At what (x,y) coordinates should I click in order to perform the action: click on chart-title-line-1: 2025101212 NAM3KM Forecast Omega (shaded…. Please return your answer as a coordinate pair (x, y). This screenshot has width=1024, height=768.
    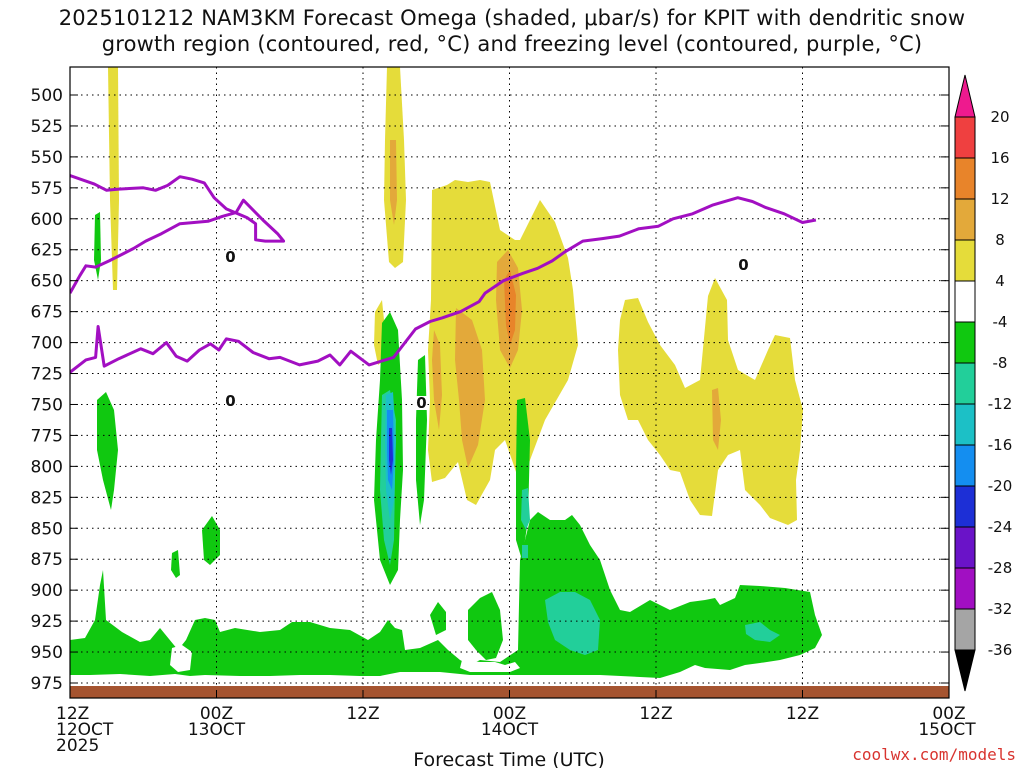
    Looking at the image, I should click on (512, 18).